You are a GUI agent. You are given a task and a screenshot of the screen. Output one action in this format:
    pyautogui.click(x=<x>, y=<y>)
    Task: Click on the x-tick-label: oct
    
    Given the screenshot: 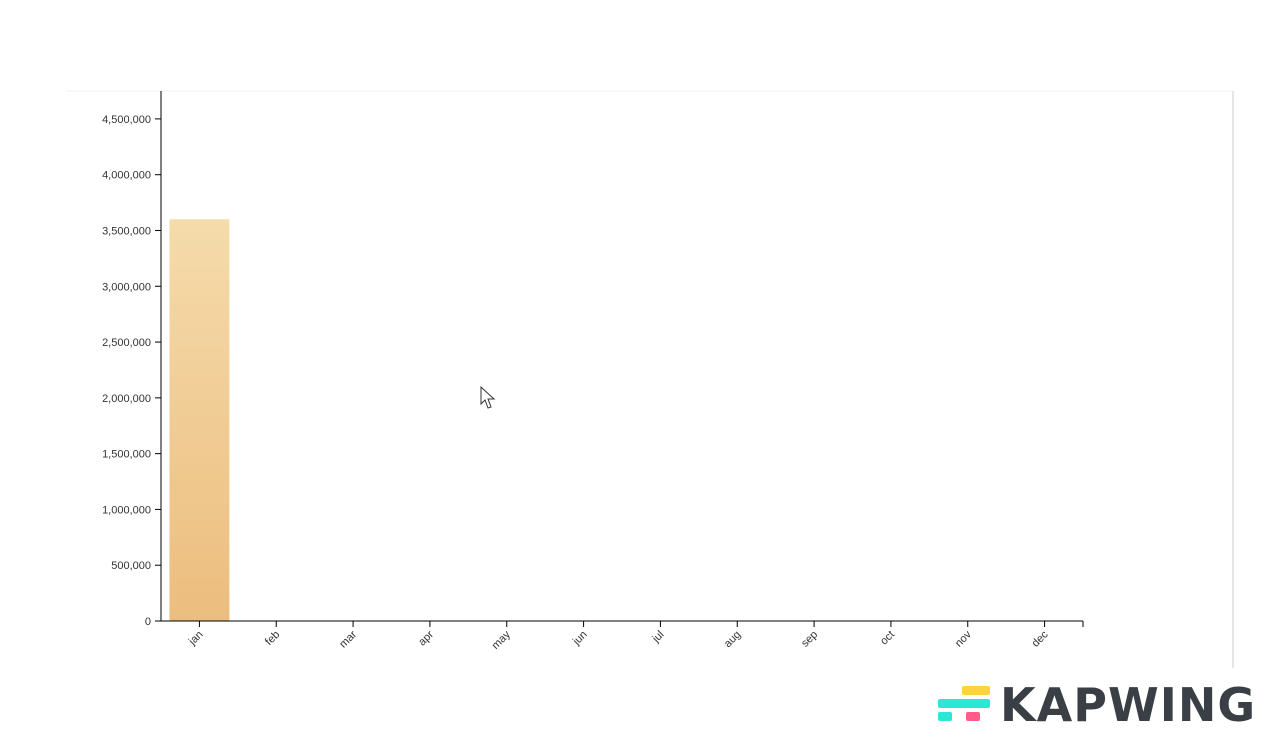 What is the action you would take?
    pyautogui.click(x=887, y=638)
    